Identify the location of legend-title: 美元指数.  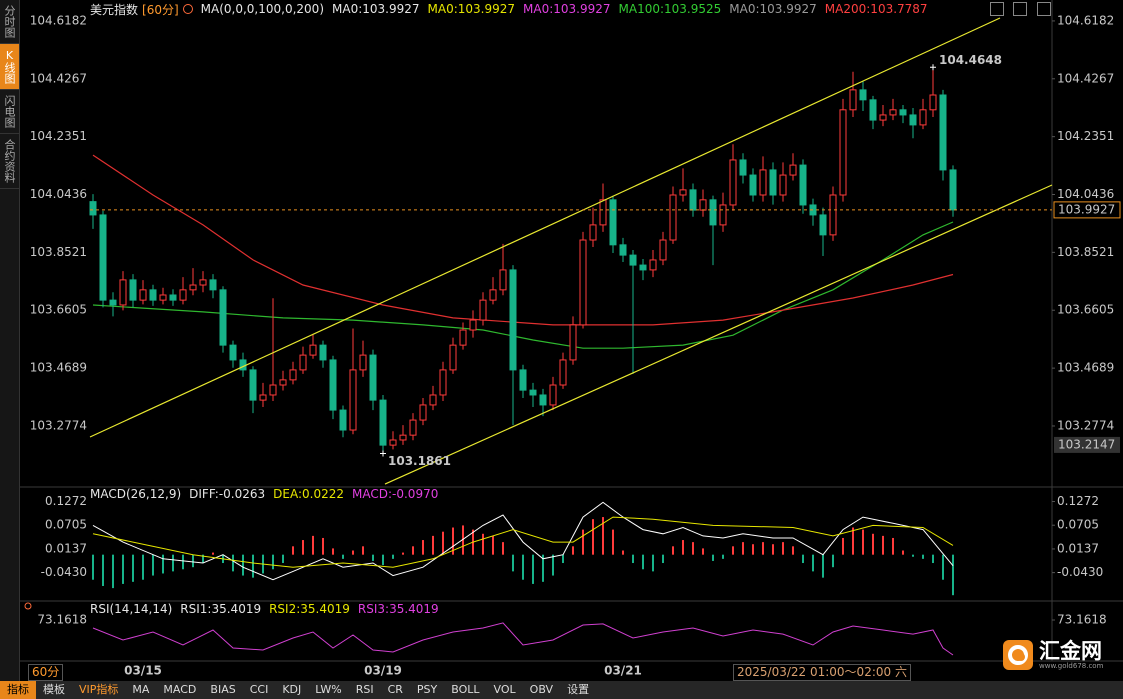
(114, 9).